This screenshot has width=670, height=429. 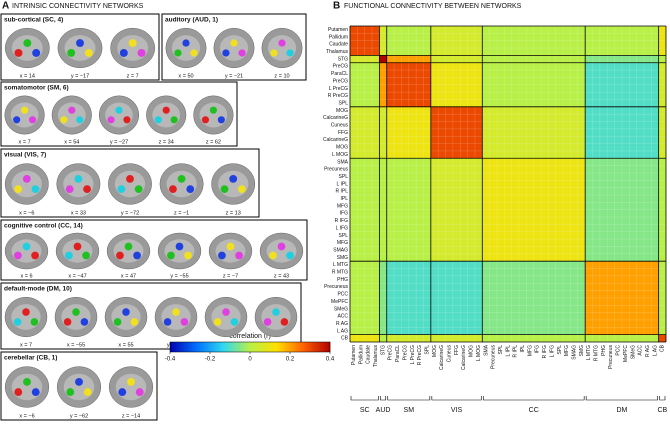 What do you see at coordinates (597, 353) in the screenshot?
I see `column-label: R MTG` at bounding box center [597, 353].